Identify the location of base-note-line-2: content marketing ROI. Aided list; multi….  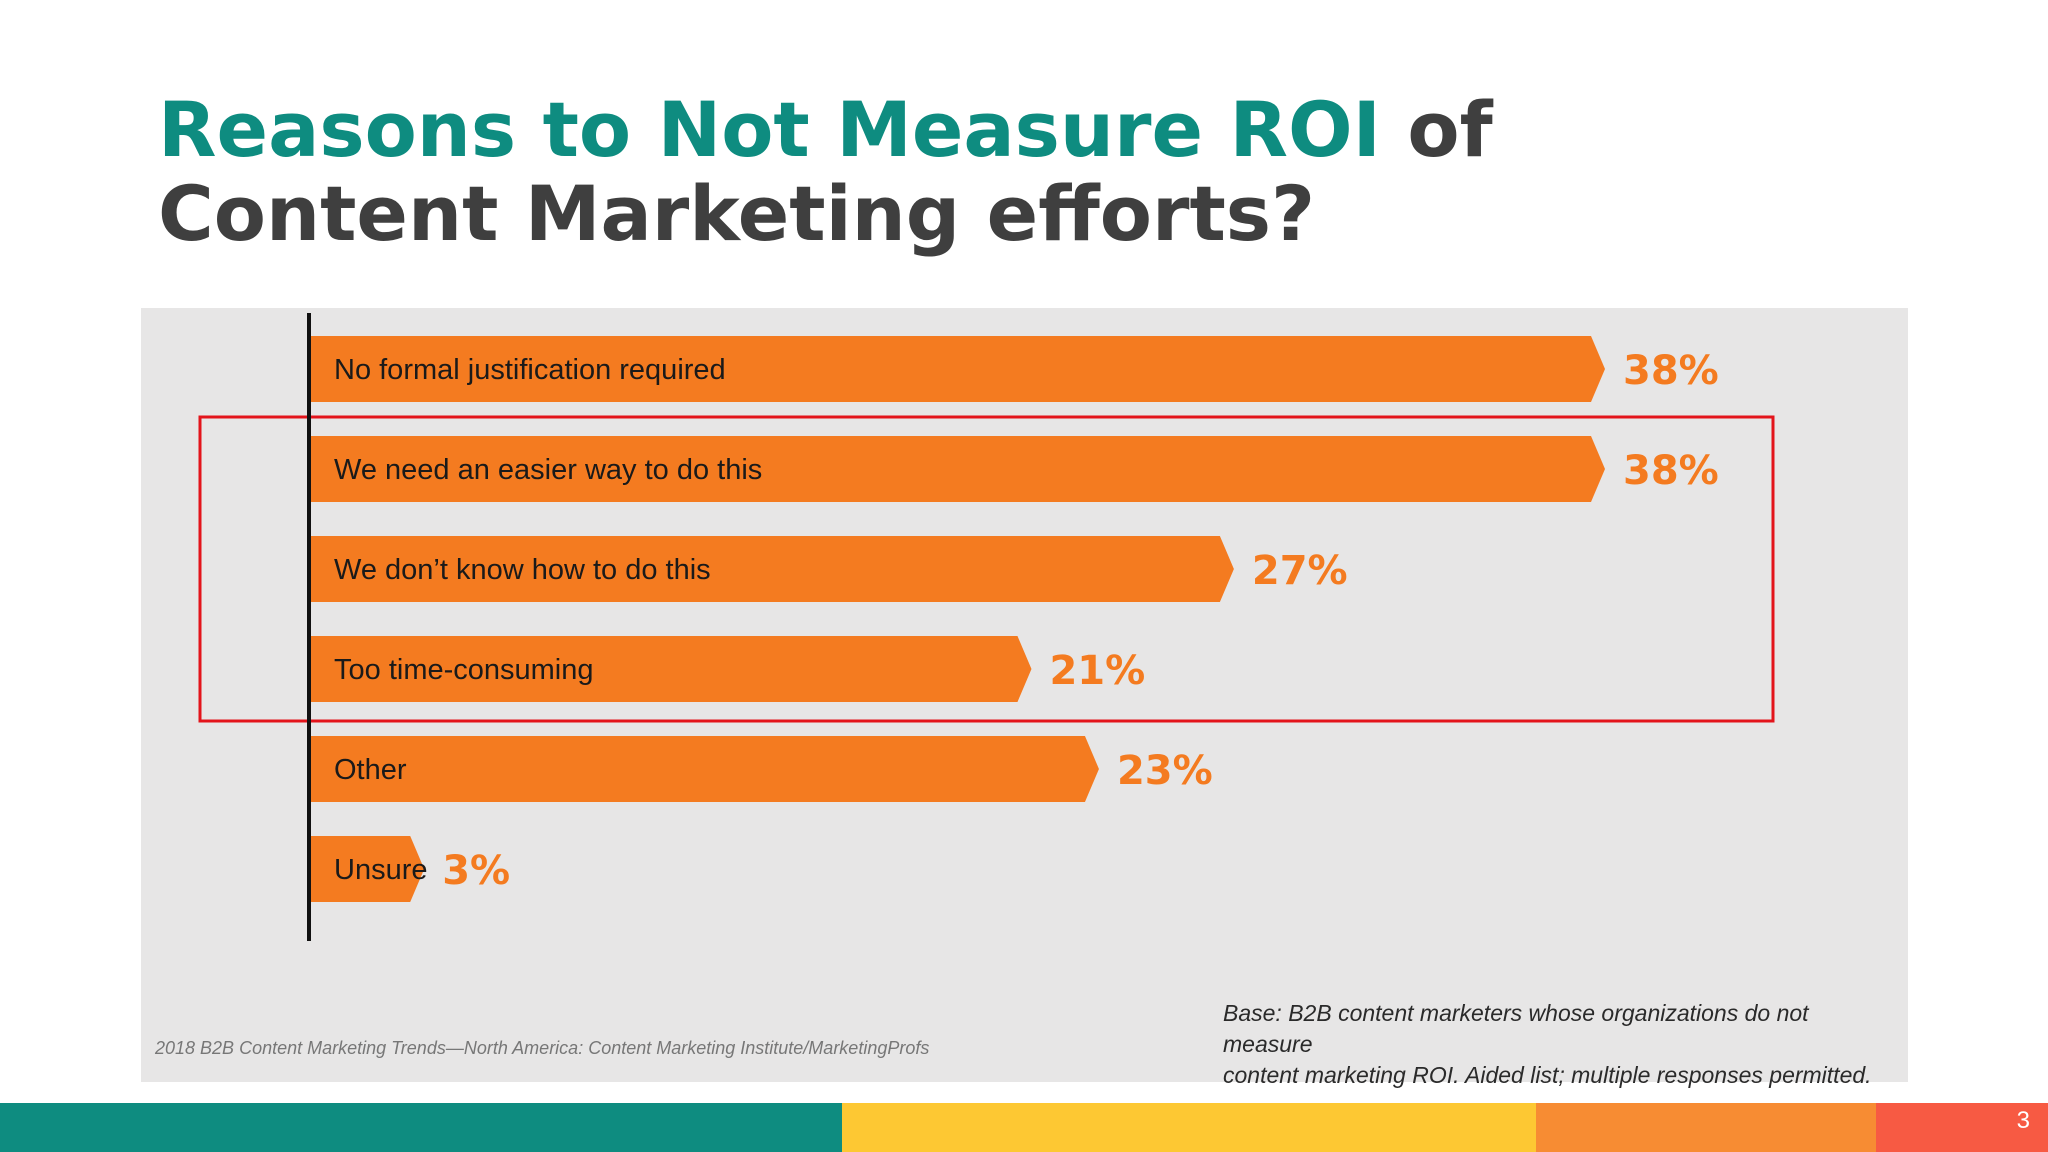
(1547, 1075).